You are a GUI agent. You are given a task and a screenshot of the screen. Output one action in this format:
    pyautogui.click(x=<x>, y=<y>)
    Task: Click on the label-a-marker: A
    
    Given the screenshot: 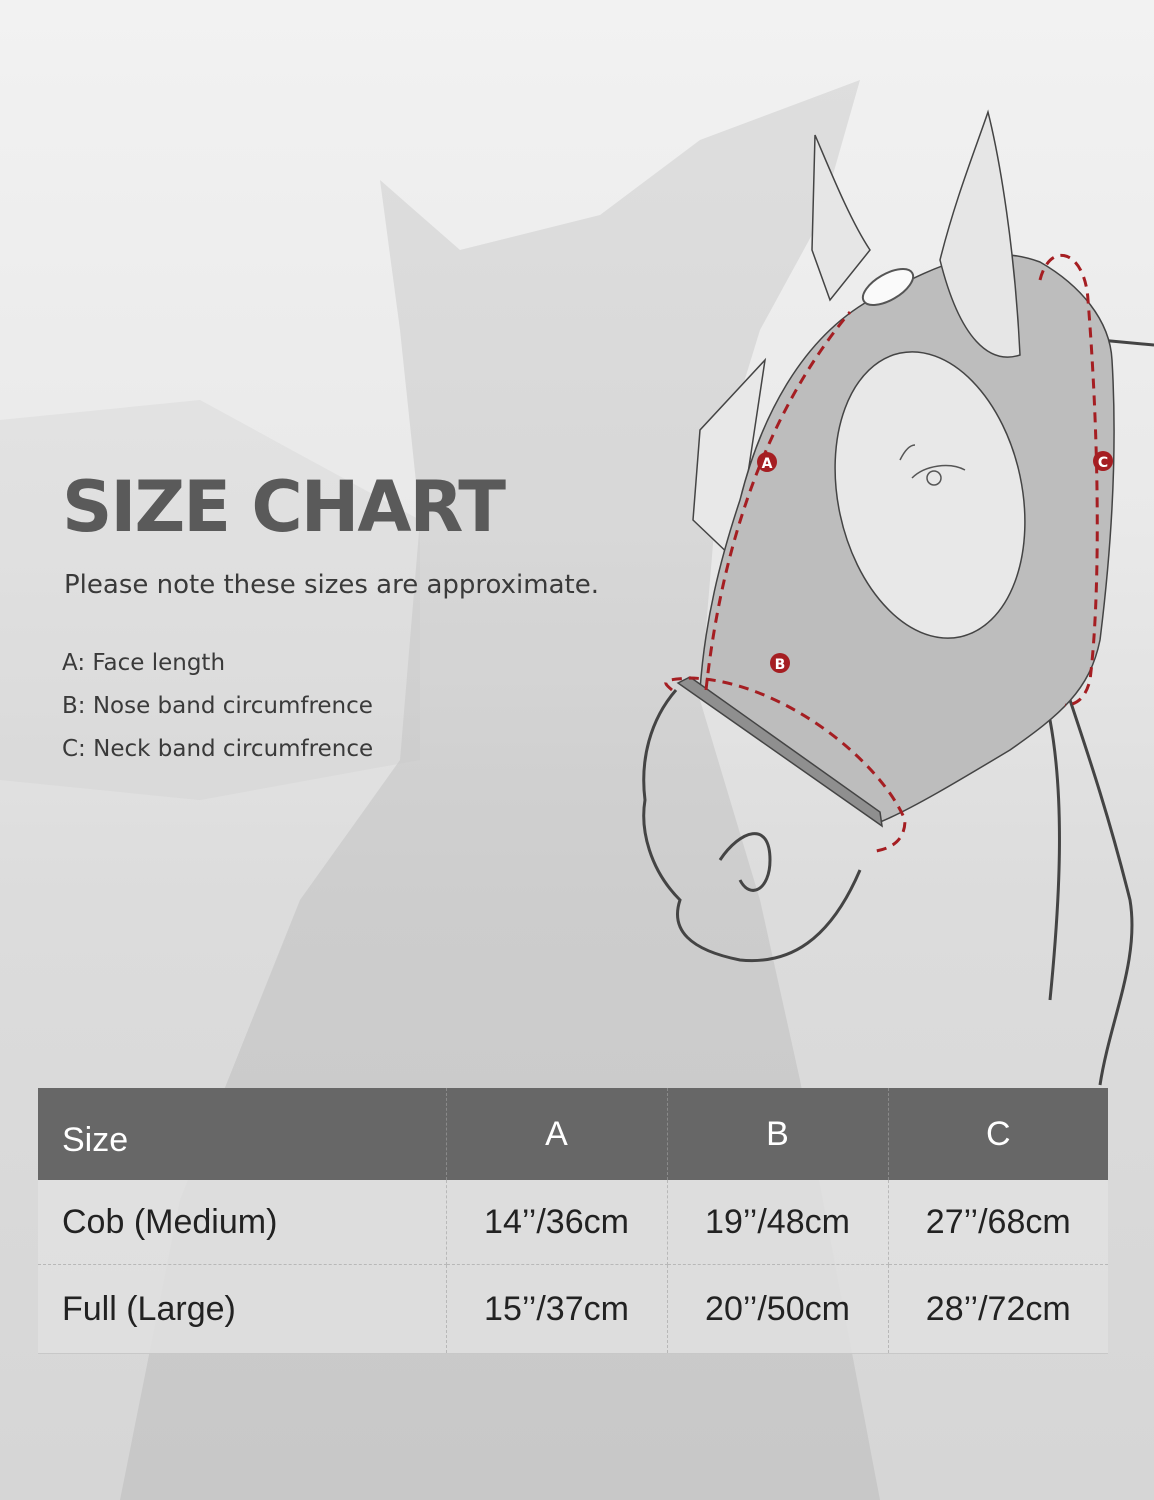 What is the action you would take?
    pyautogui.click(x=767, y=462)
    